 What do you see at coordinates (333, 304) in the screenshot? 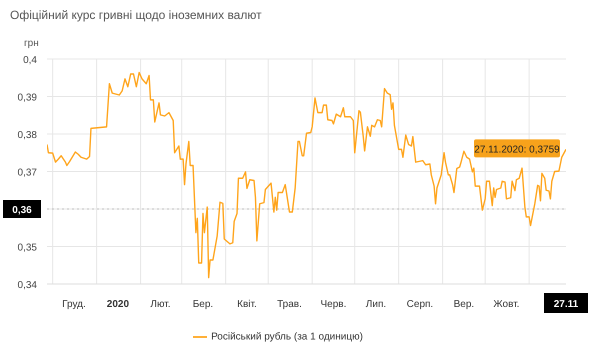
I see `x-tick-label: Черв.` at bounding box center [333, 304].